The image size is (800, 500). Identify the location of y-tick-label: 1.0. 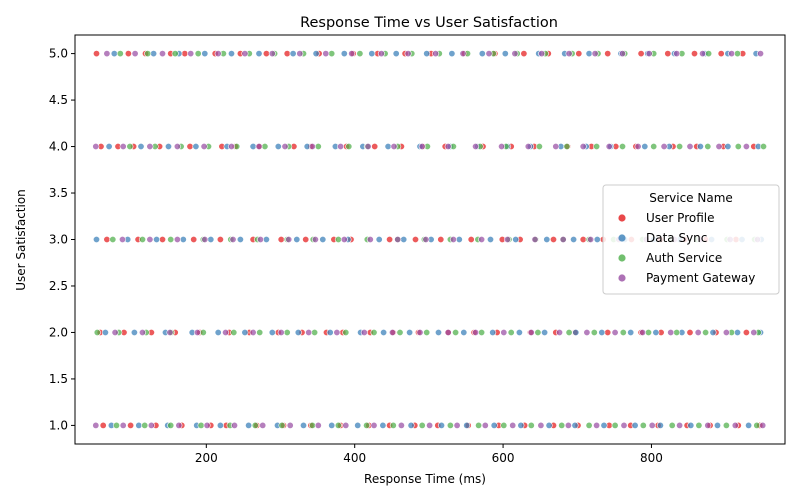
(58, 425).